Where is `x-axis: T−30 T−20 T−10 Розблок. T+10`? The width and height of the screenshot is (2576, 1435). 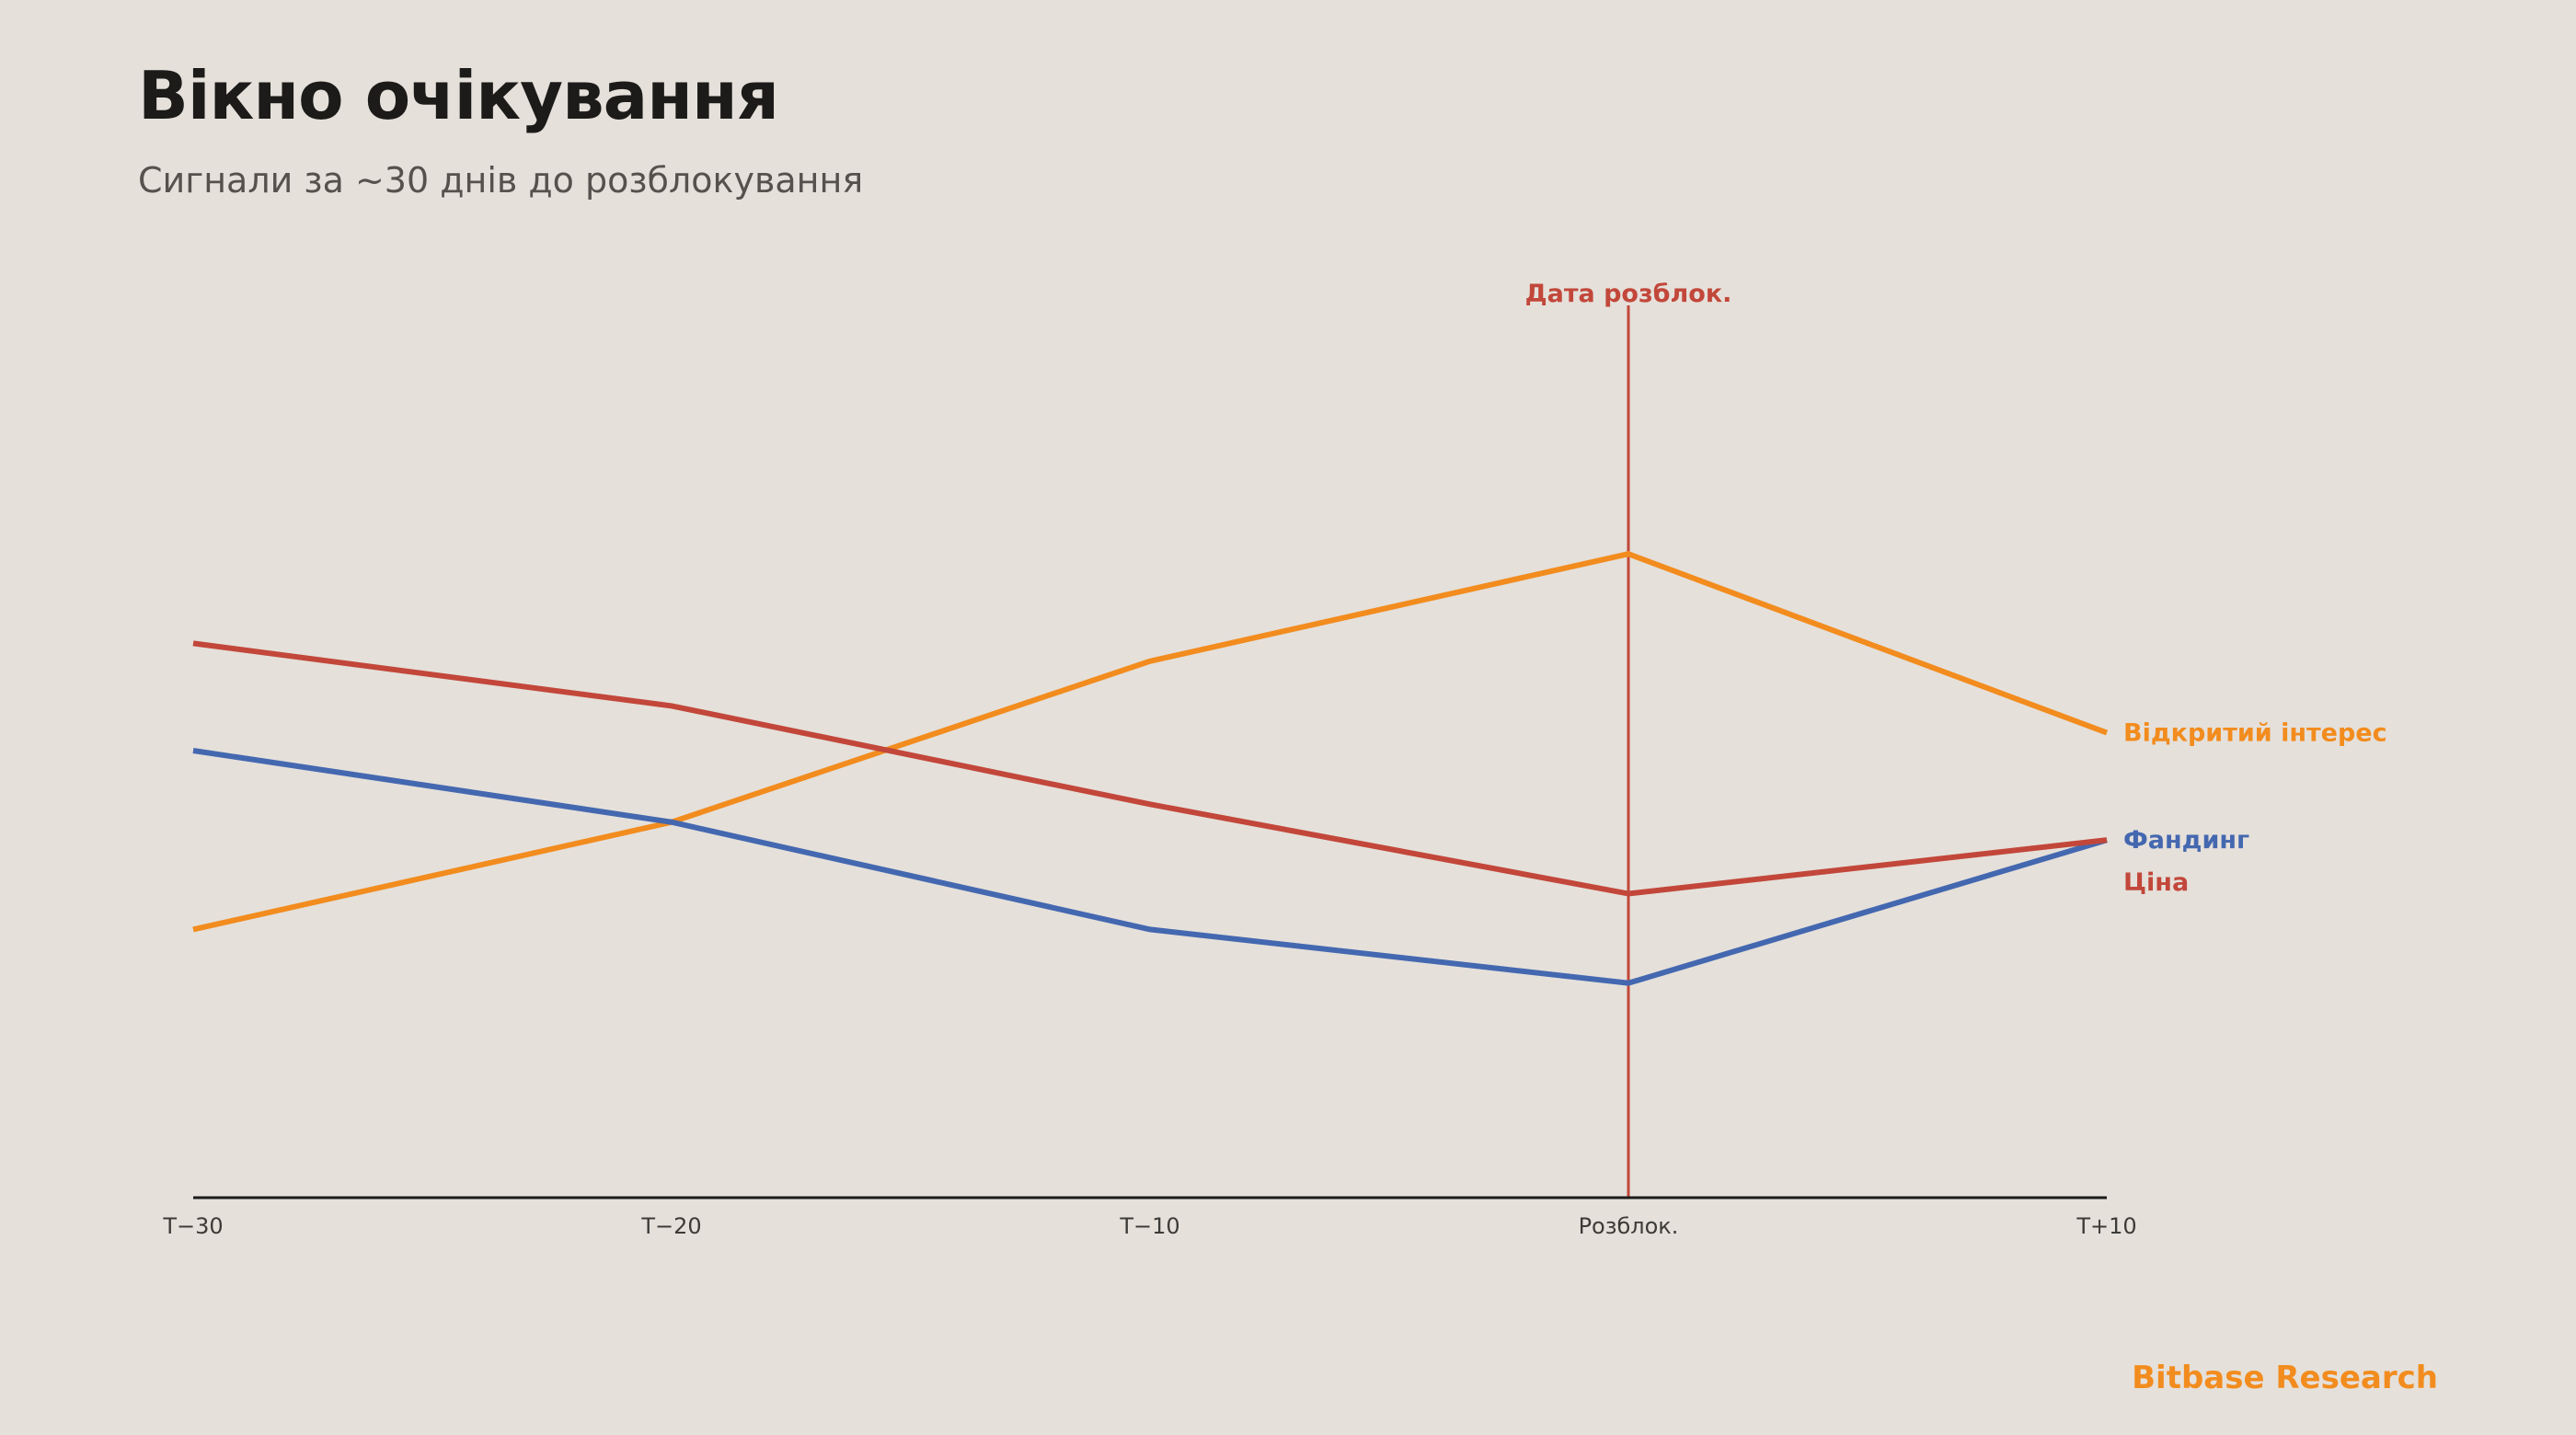 x-axis: T−30 T−20 T−10 Розблок. T+10 is located at coordinates (1149, 1217).